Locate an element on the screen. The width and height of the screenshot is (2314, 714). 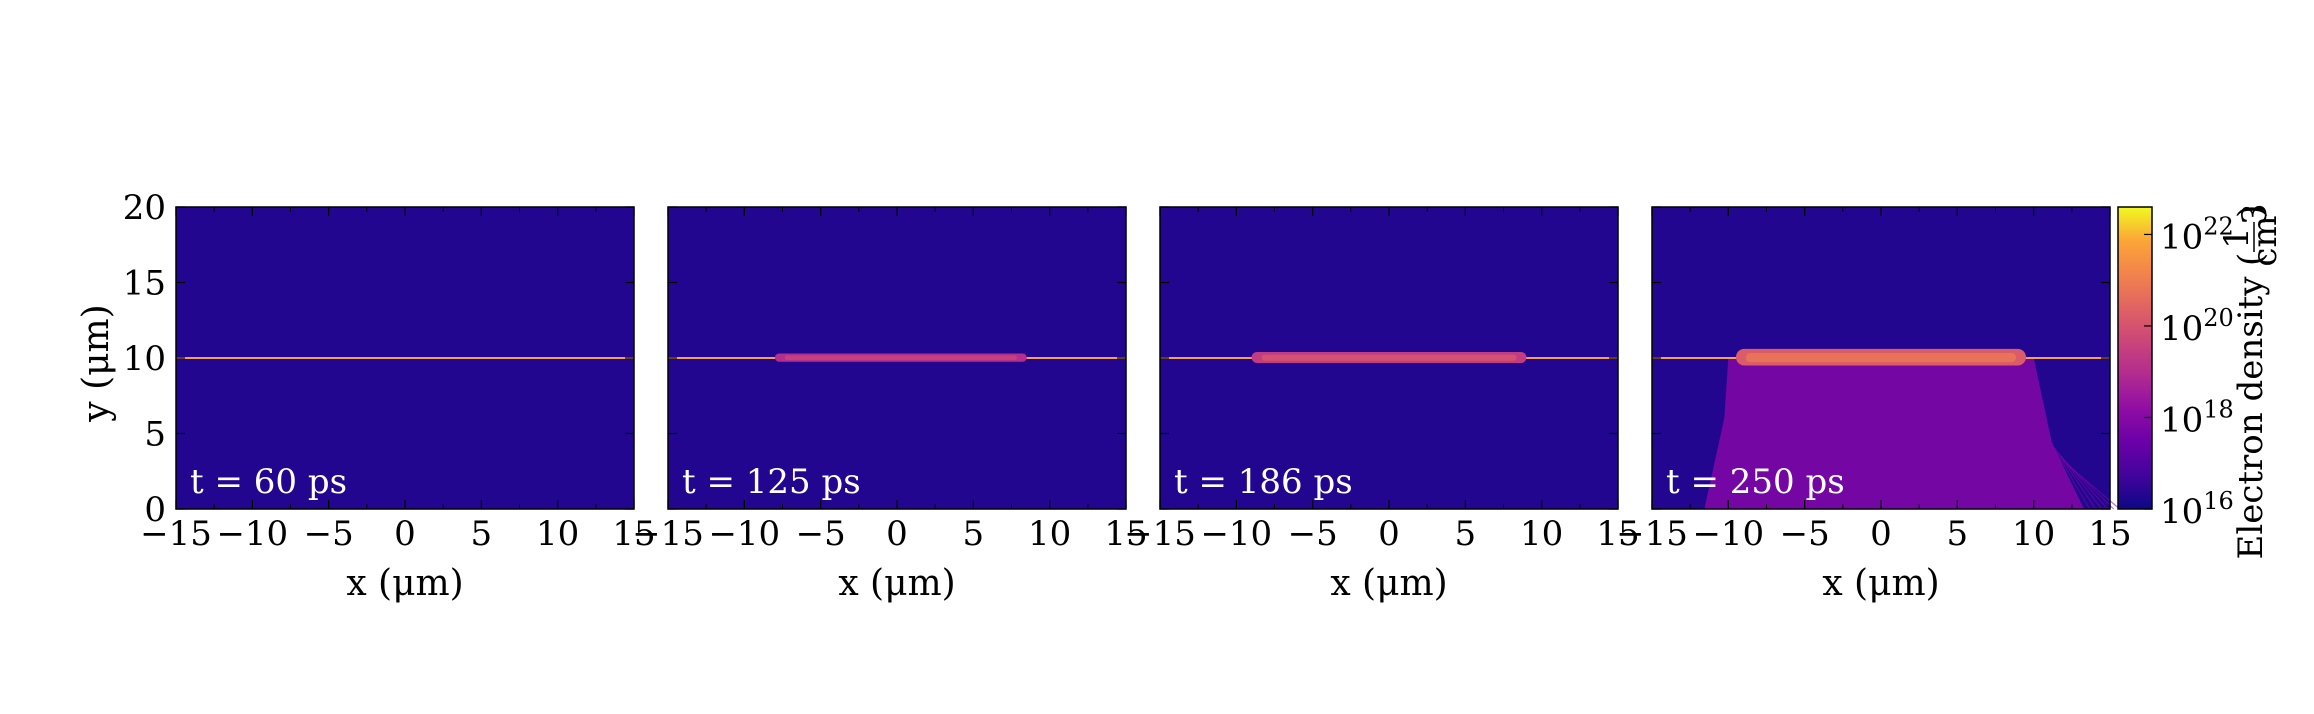
colorbar-tick-label: 1016 is located at coordinates (2197, 509).